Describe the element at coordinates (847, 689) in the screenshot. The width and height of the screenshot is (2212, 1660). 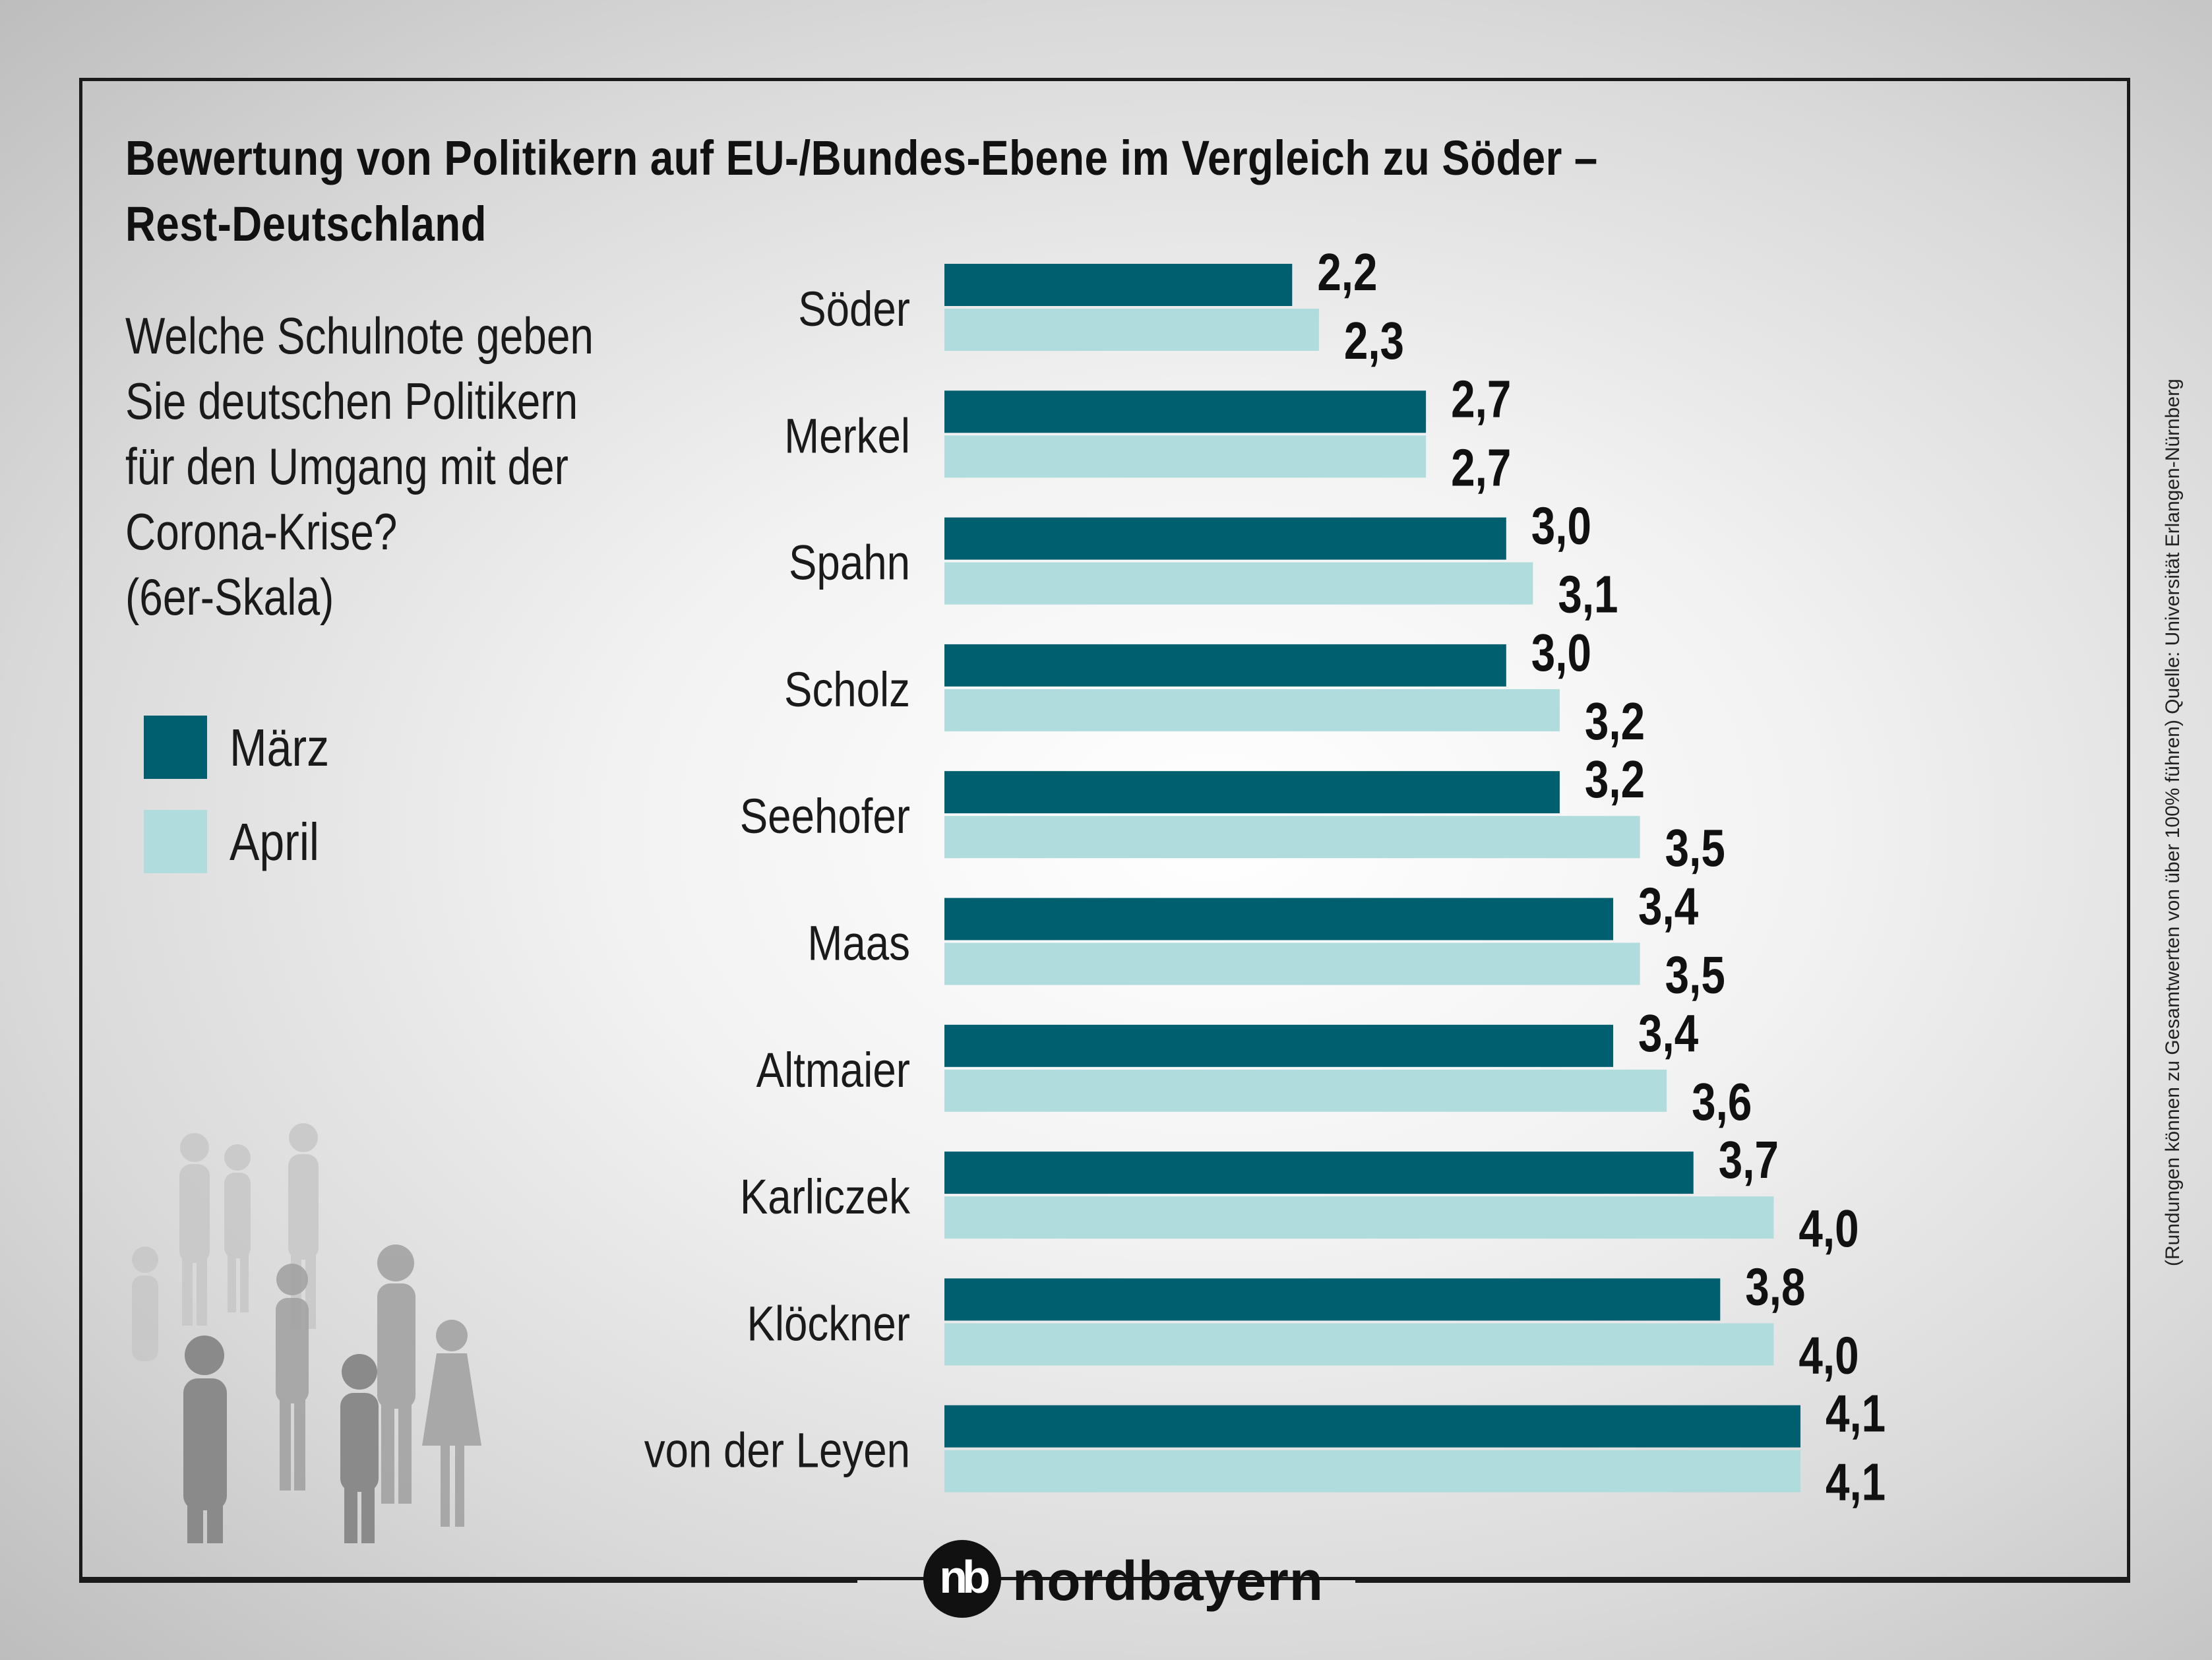
I see `category-label-scholz: Scholz` at that location.